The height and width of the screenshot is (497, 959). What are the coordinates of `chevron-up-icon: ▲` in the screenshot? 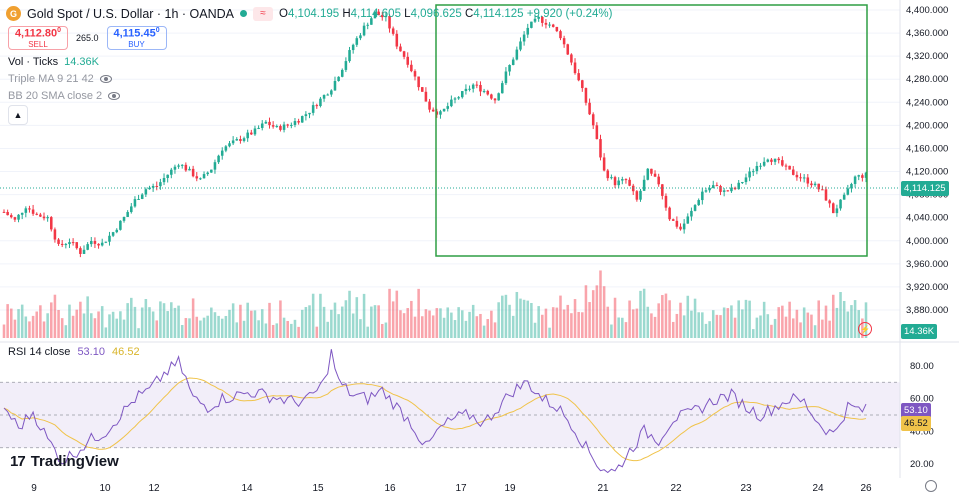 It's located at (18, 115).